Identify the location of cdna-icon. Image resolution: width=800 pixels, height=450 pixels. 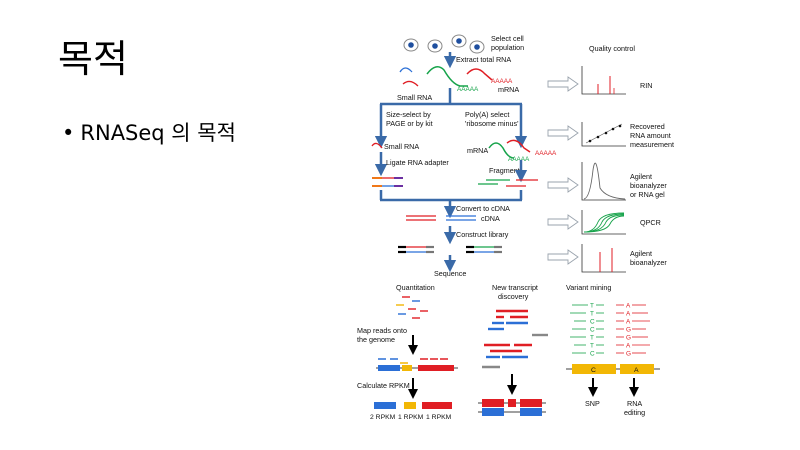
(441, 218).